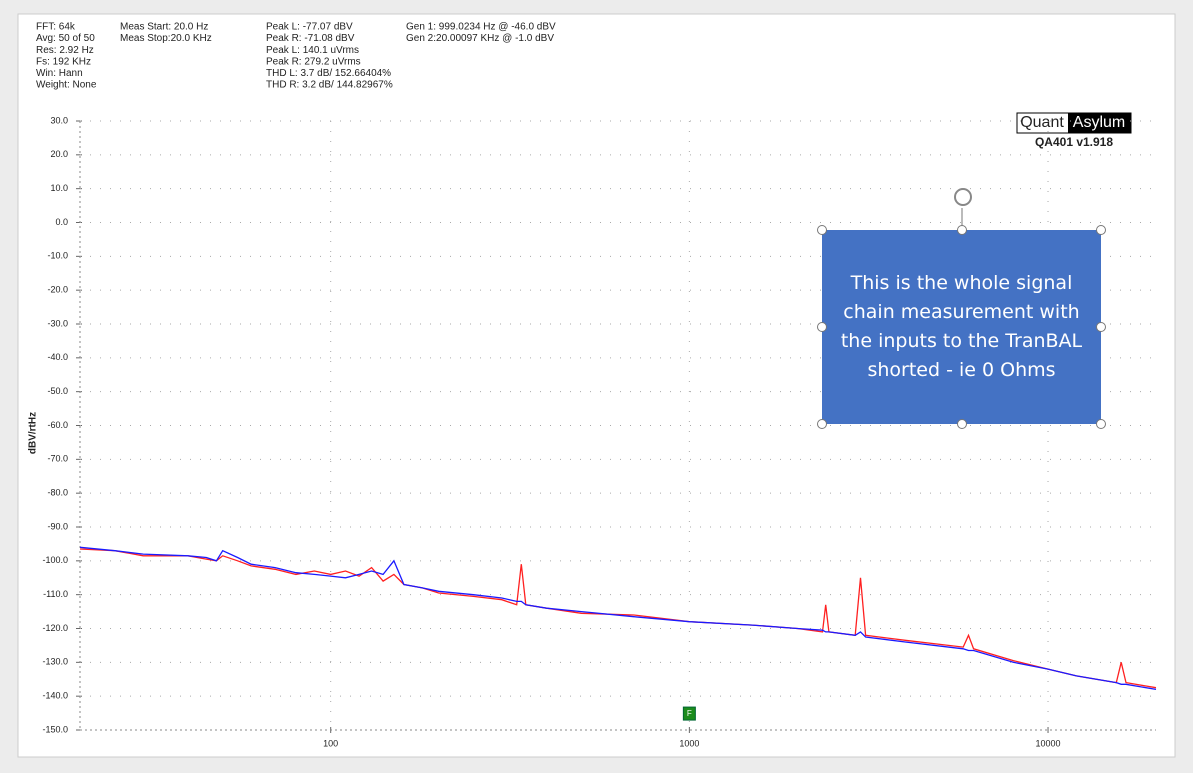 This screenshot has width=1193, height=773. What do you see at coordinates (65, 50) in the screenshot?
I see `info-text: Res: 2.92 Hz` at bounding box center [65, 50].